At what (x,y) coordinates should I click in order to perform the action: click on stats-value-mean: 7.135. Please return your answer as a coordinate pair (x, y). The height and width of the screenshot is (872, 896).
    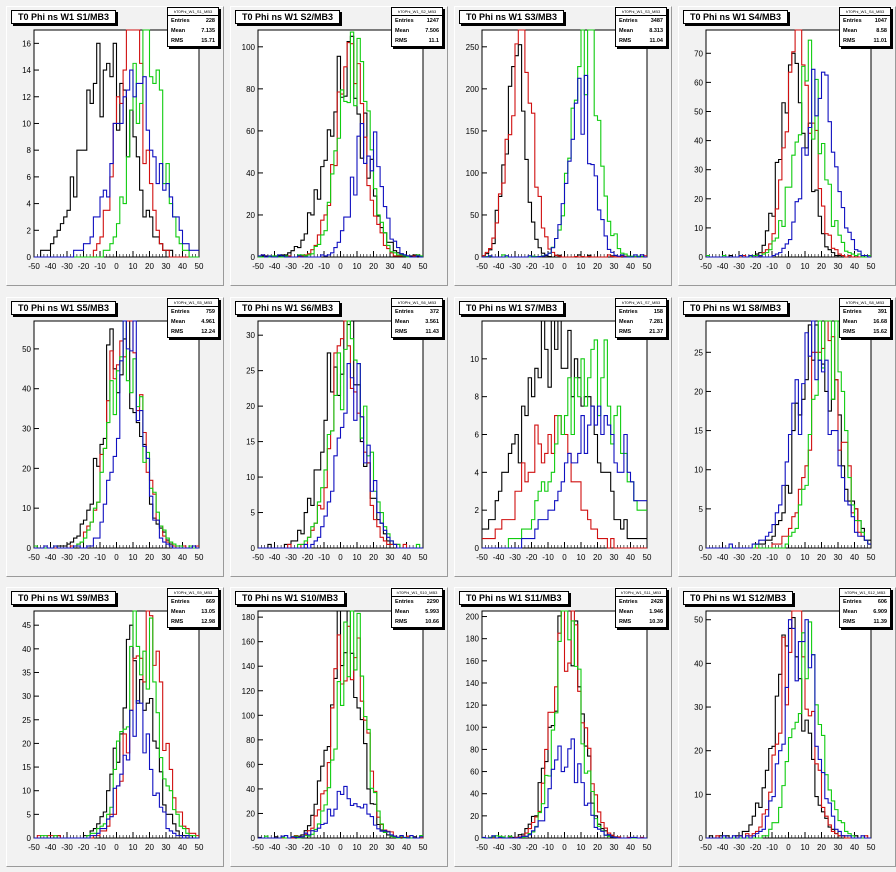
    Looking at the image, I should click on (208, 31).